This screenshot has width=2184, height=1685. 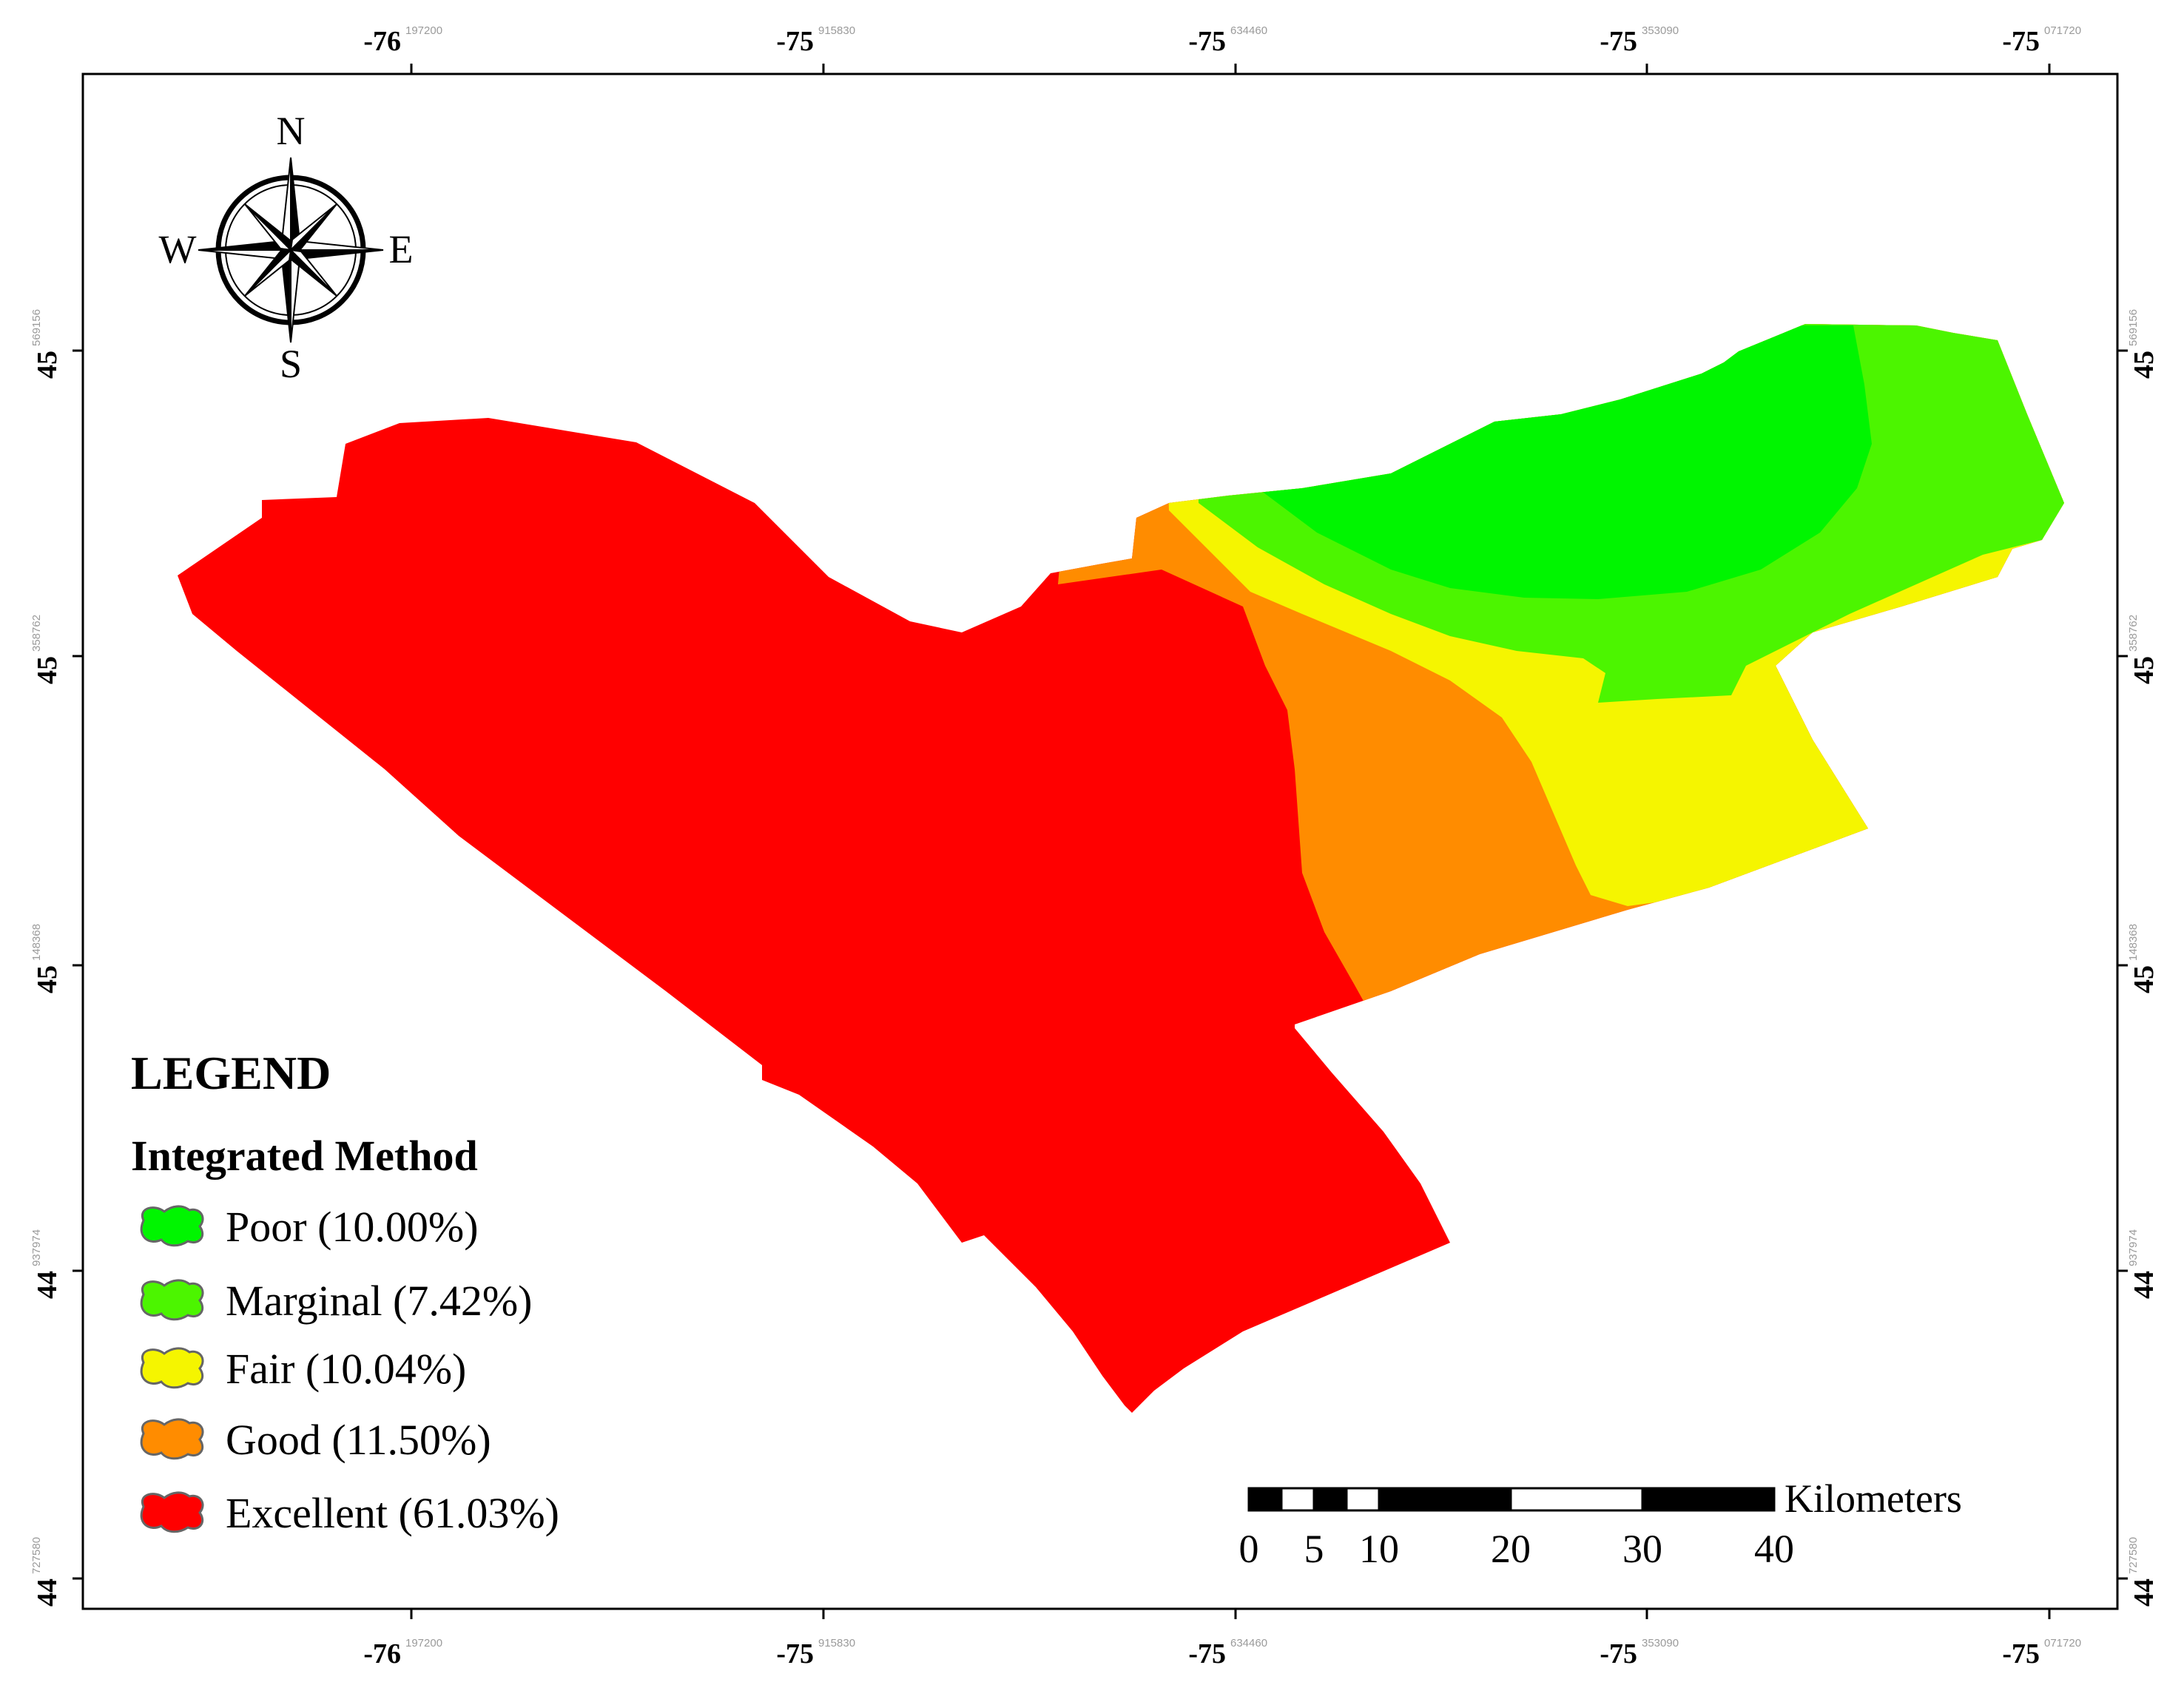 I want to click on right-tick-label: 44 727580, so click(x=2144, y=1572).